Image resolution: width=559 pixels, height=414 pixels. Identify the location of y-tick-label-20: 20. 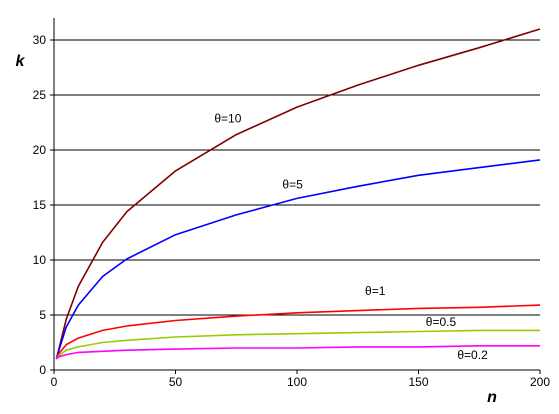
(40, 150).